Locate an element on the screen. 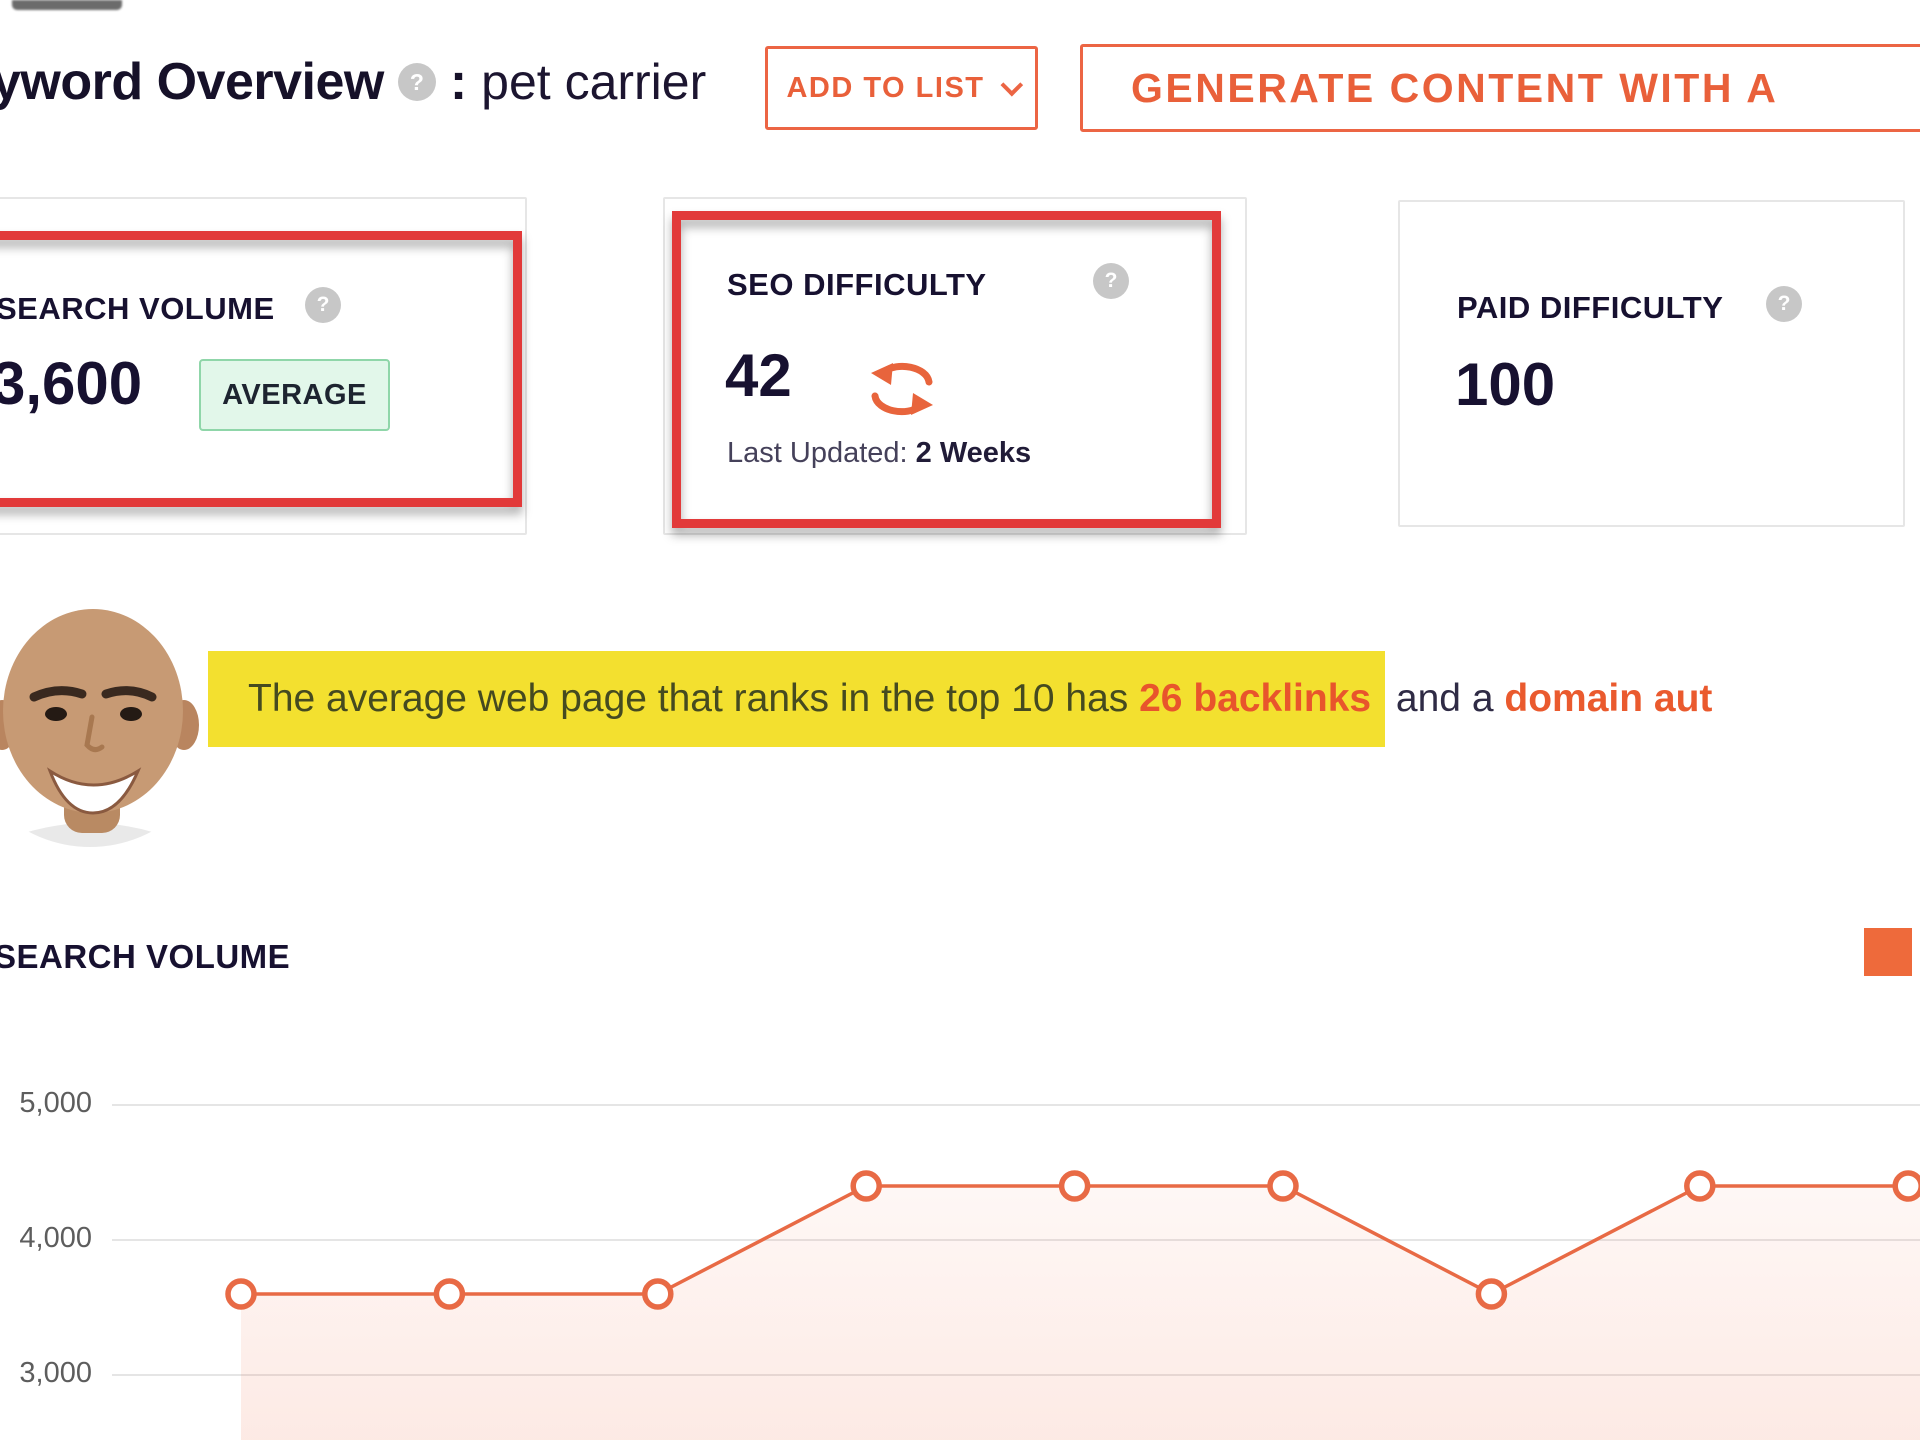 Image resolution: width=1920 pixels, height=1440 pixels. last-updated-text: Last Updated: 2 Weeks is located at coordinates (879, 453).